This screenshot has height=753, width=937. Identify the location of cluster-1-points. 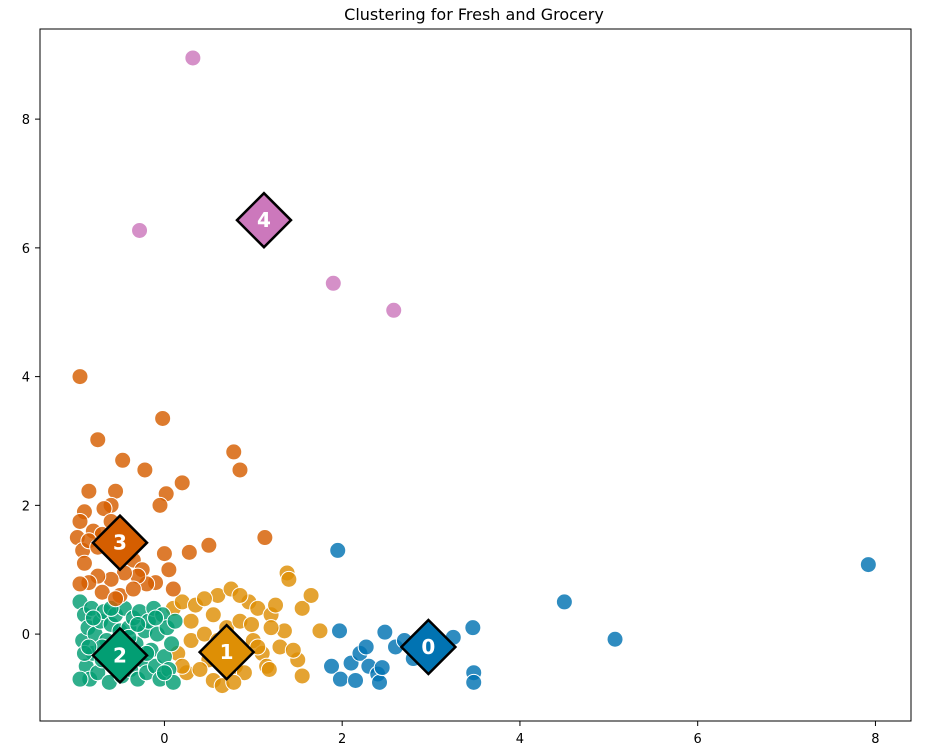
(246, 629).